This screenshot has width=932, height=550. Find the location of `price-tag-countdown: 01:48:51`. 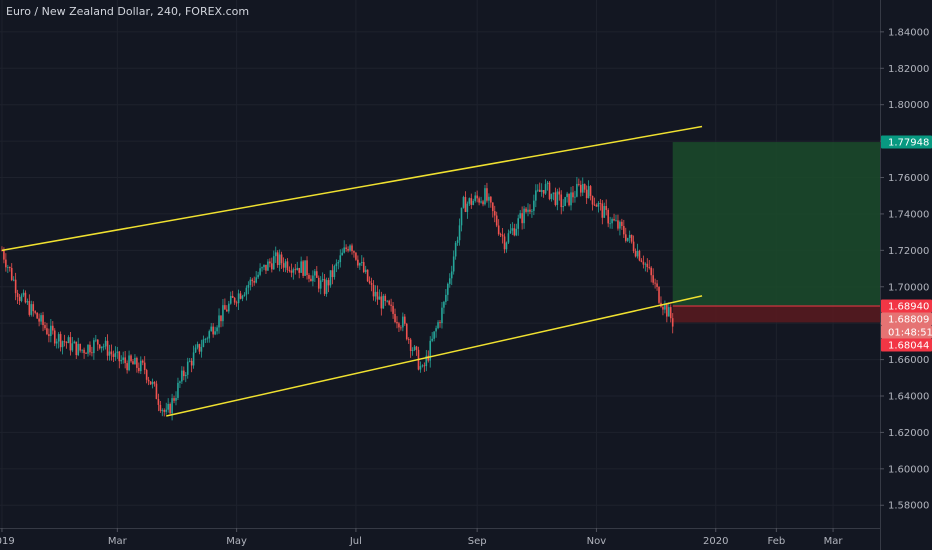

price-tag-countdown: 01:48:51 is located at coordinates (906, 332).